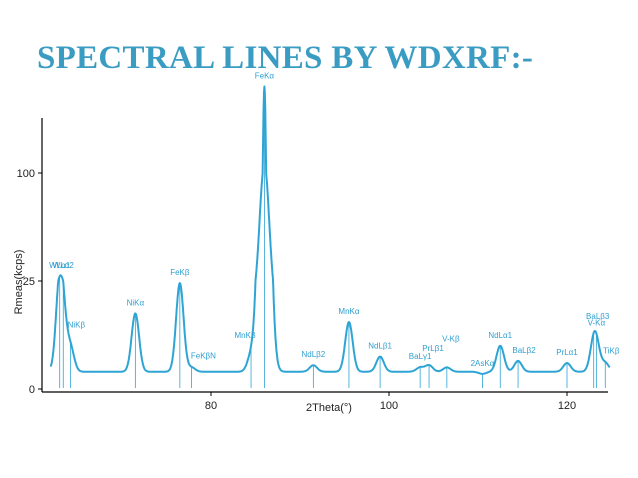 The image size is (638, 478). Describe the element at coordinates (313, 354) in the screenshot. I see `peak-label: NdLβ2` at that location.